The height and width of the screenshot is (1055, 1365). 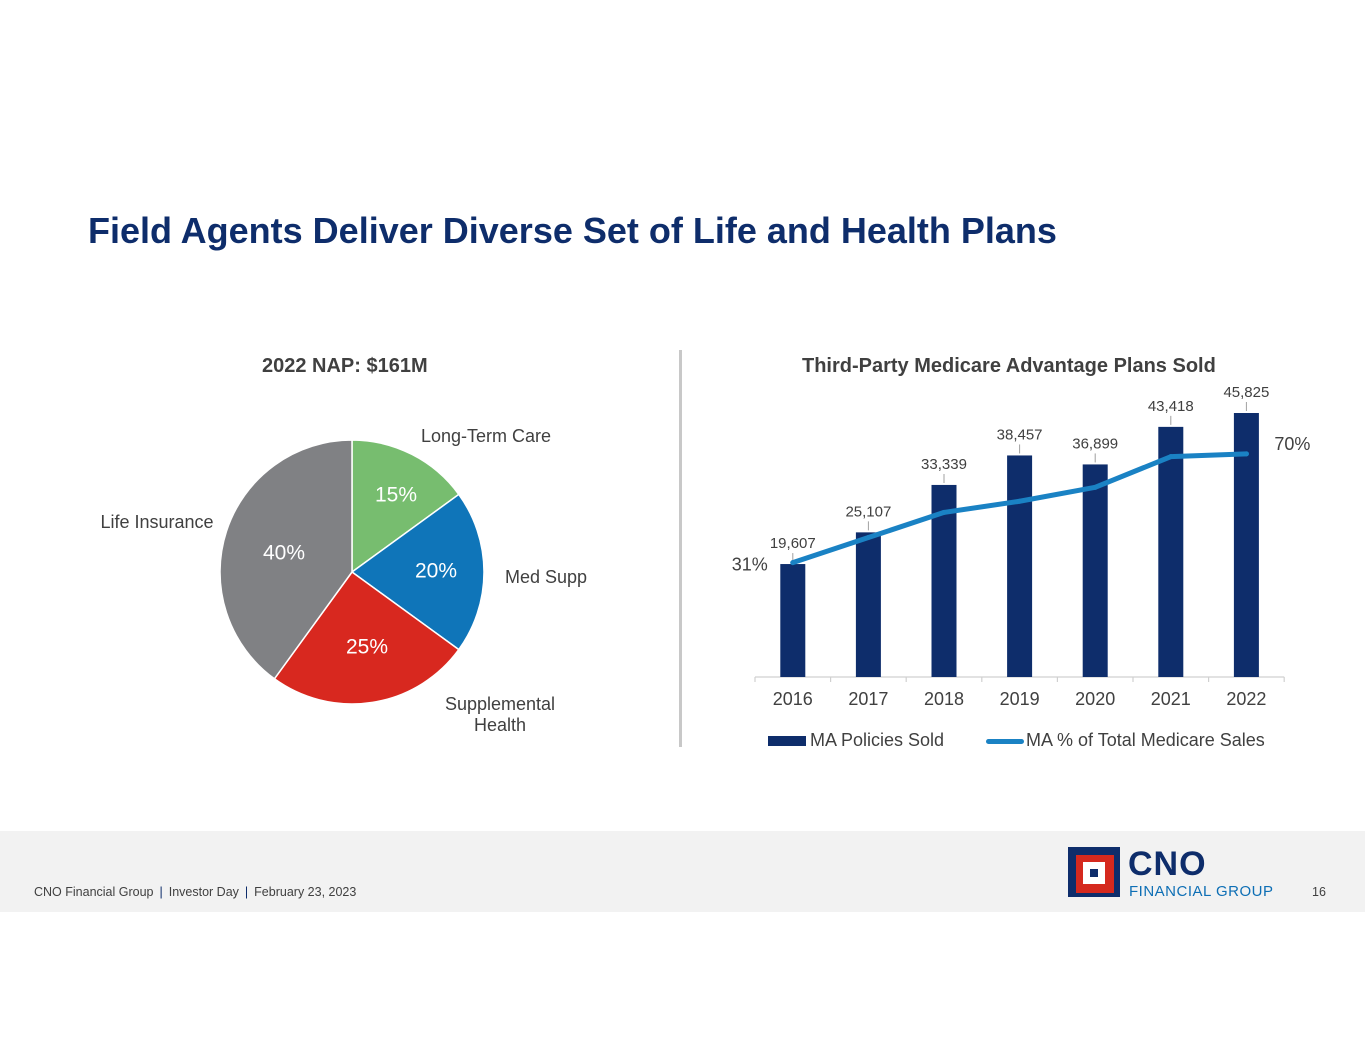 What do you see at coordinates (1095, 699) in the screenshot?
I see `x-tick-label: 2020` at bounding box center [1095, 699].